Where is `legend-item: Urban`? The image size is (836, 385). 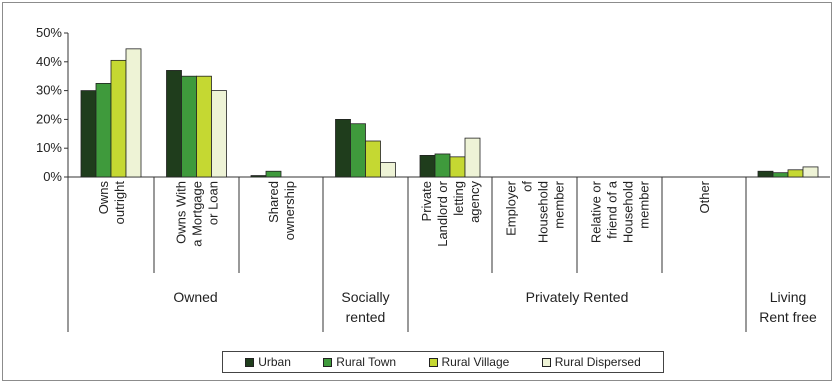 legend-item: Urban is located at coordinates (268, 362).